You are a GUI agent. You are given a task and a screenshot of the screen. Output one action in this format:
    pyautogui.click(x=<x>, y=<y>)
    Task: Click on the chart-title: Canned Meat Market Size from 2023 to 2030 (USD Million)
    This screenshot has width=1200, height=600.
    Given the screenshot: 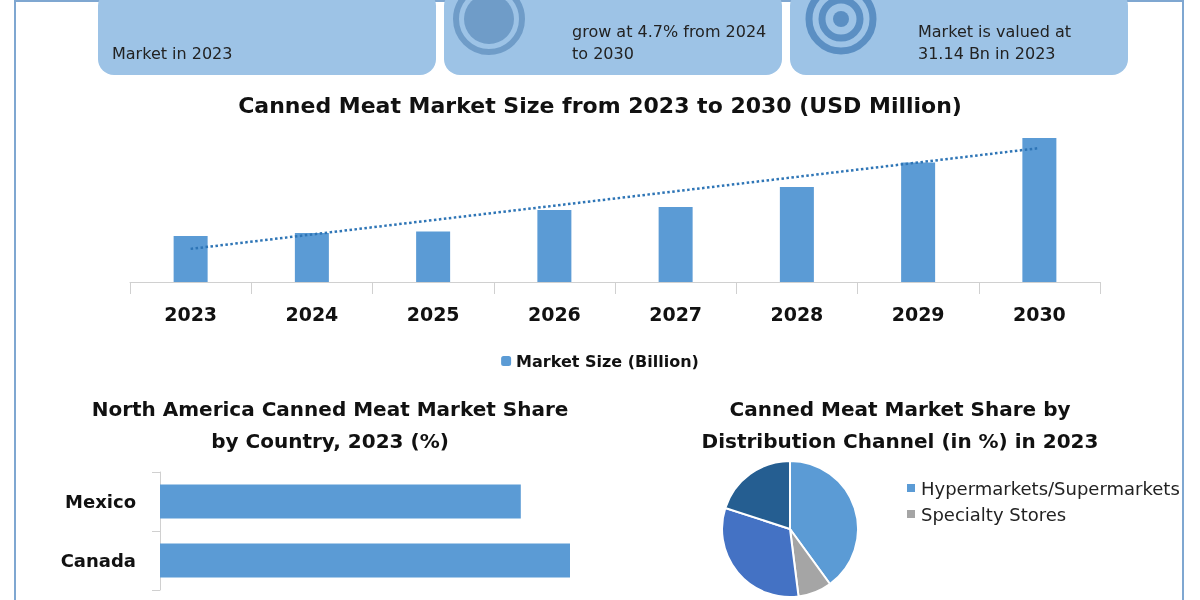 What is the action you would take?
    pyautogui.click(x=600, y=105)
    